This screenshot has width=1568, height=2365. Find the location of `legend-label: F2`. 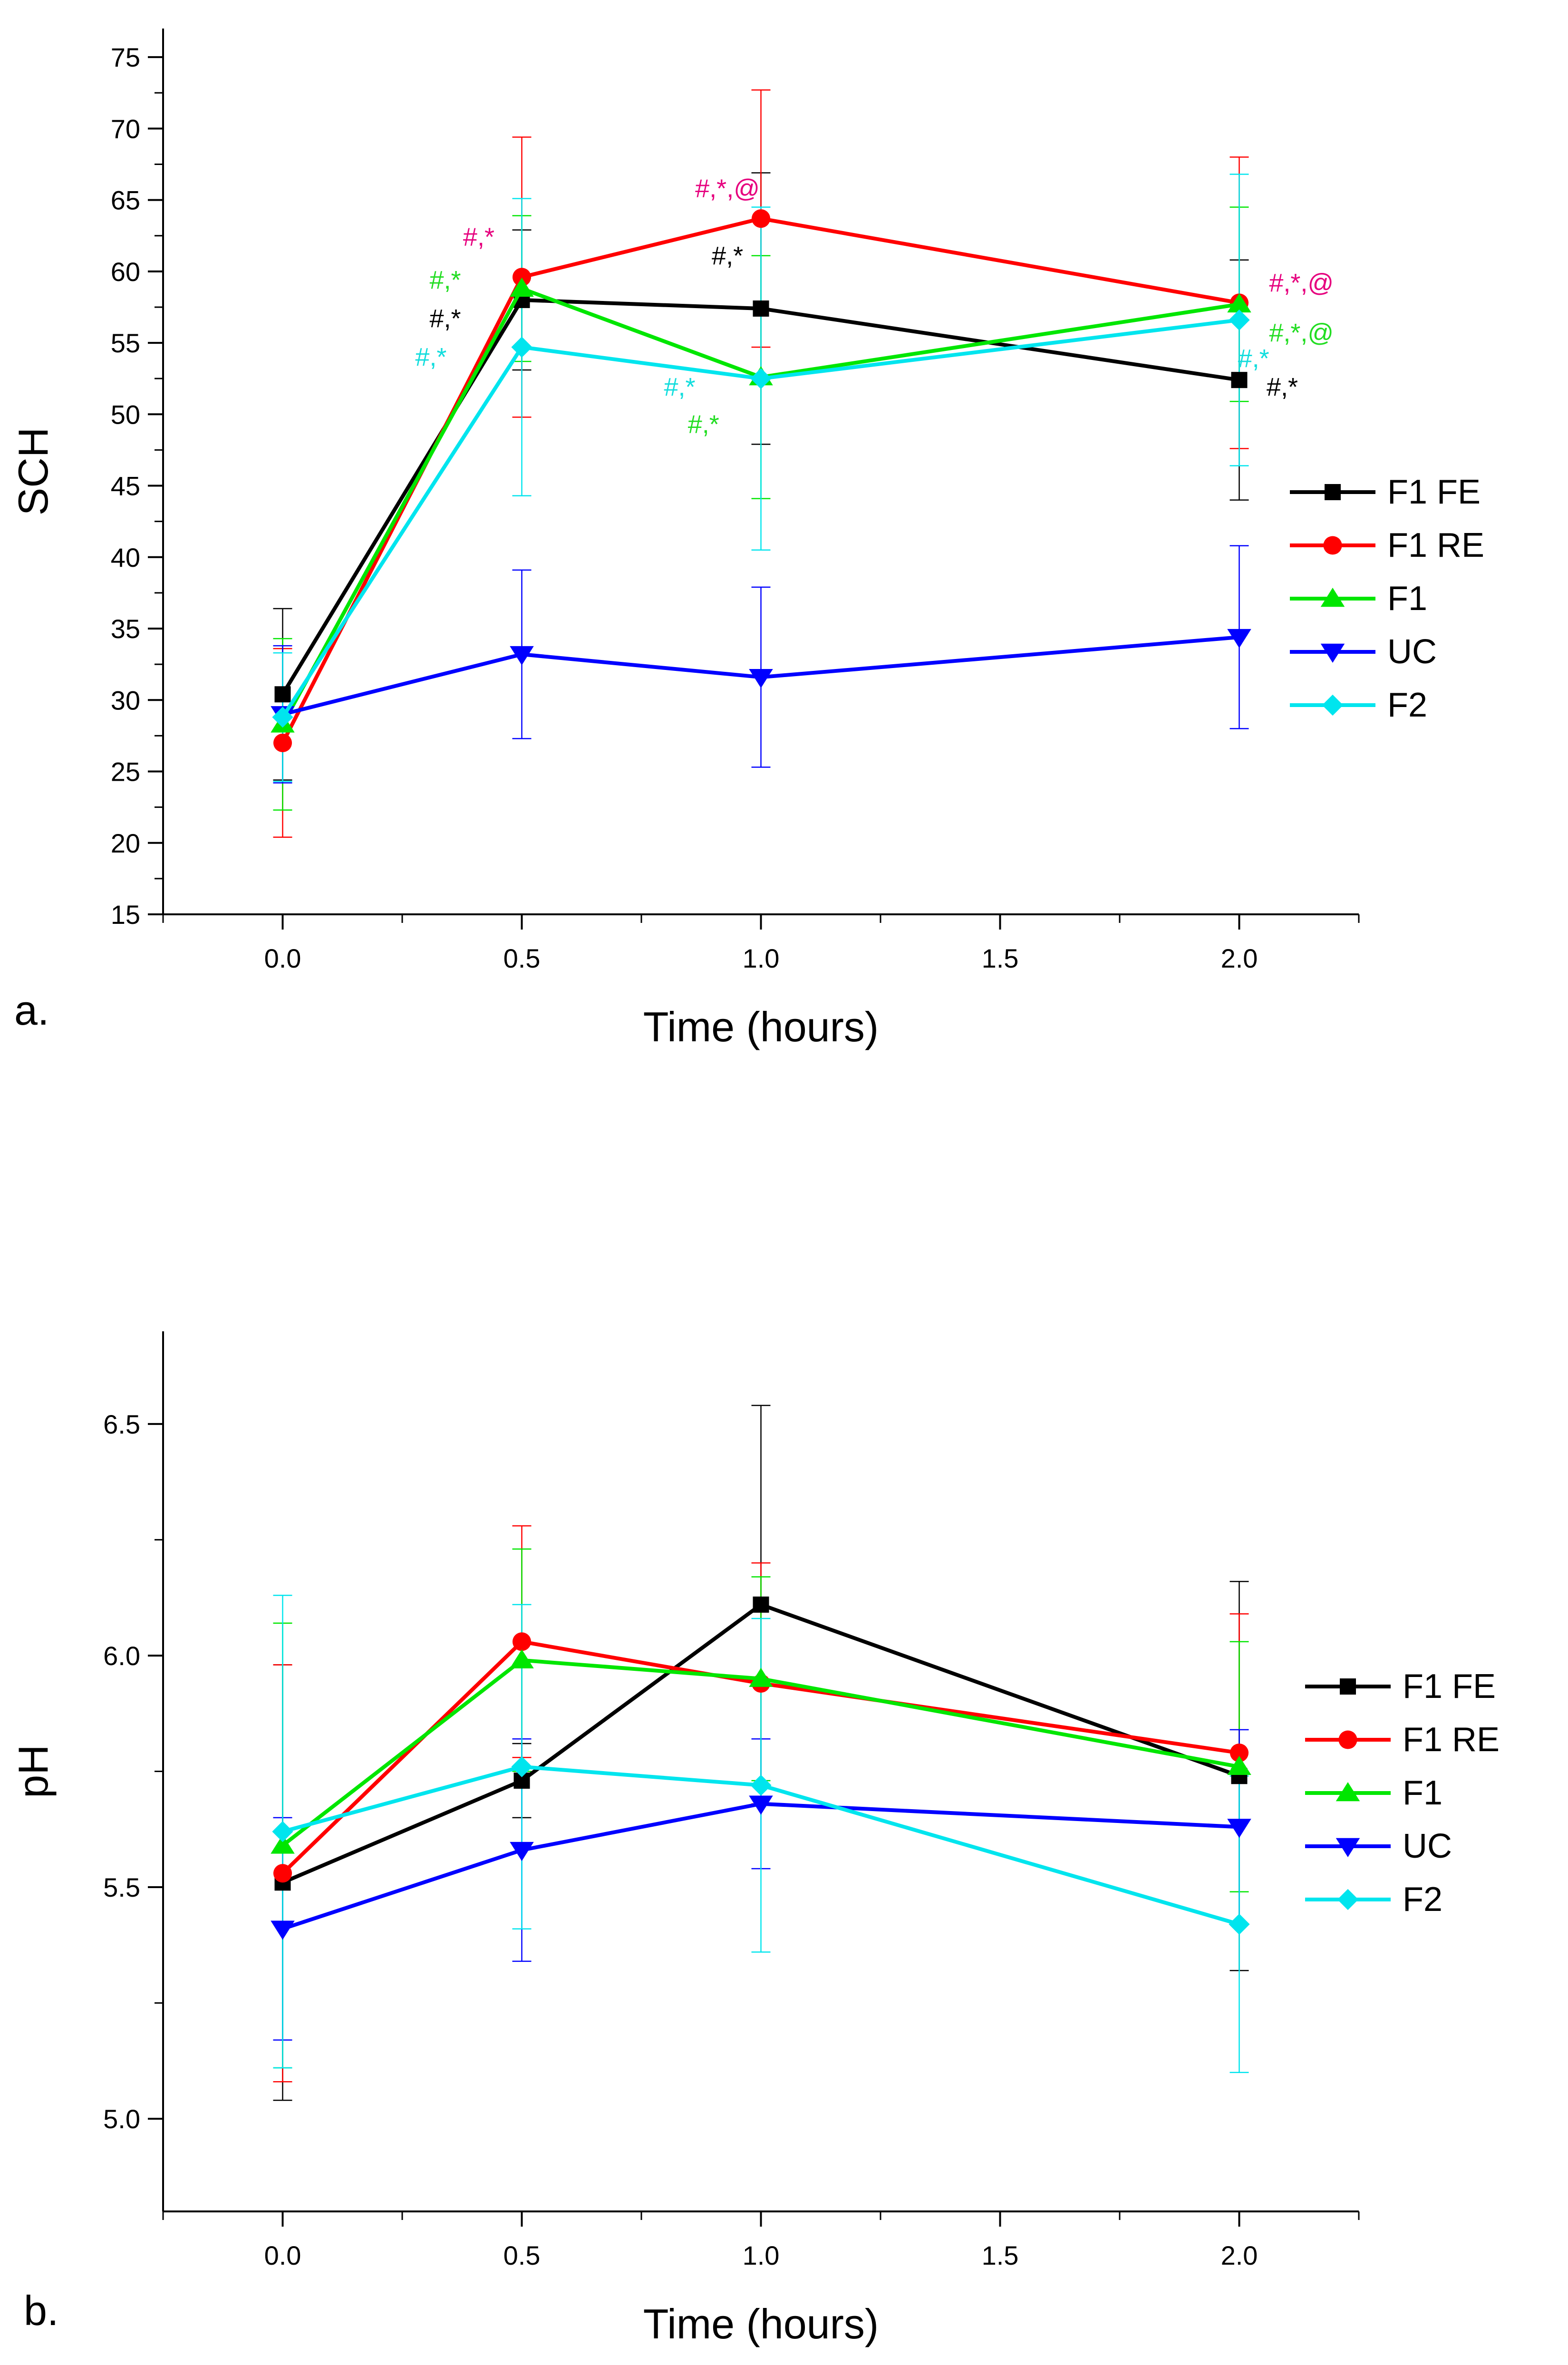

legend-label: F2 is located at coordinates (1407, 705).